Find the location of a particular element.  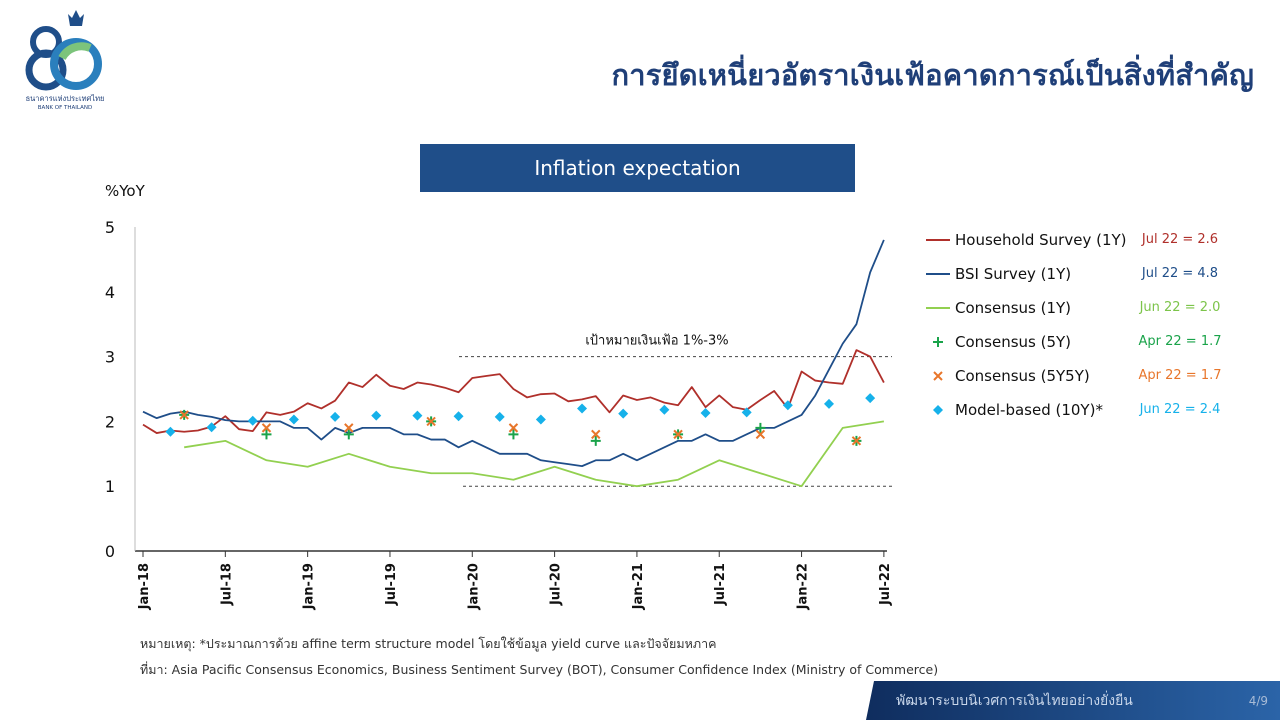

x-tick-label: Jan-20 is located at coordinates (473, 586).